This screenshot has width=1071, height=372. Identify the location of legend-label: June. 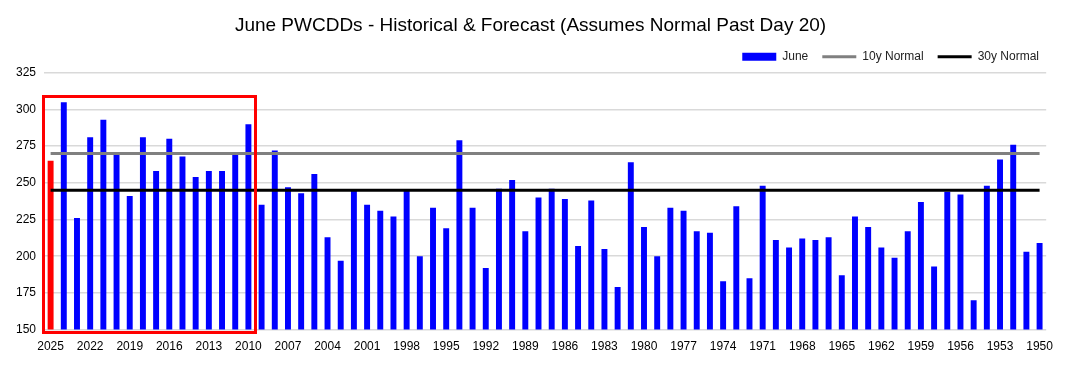
(795, 56).